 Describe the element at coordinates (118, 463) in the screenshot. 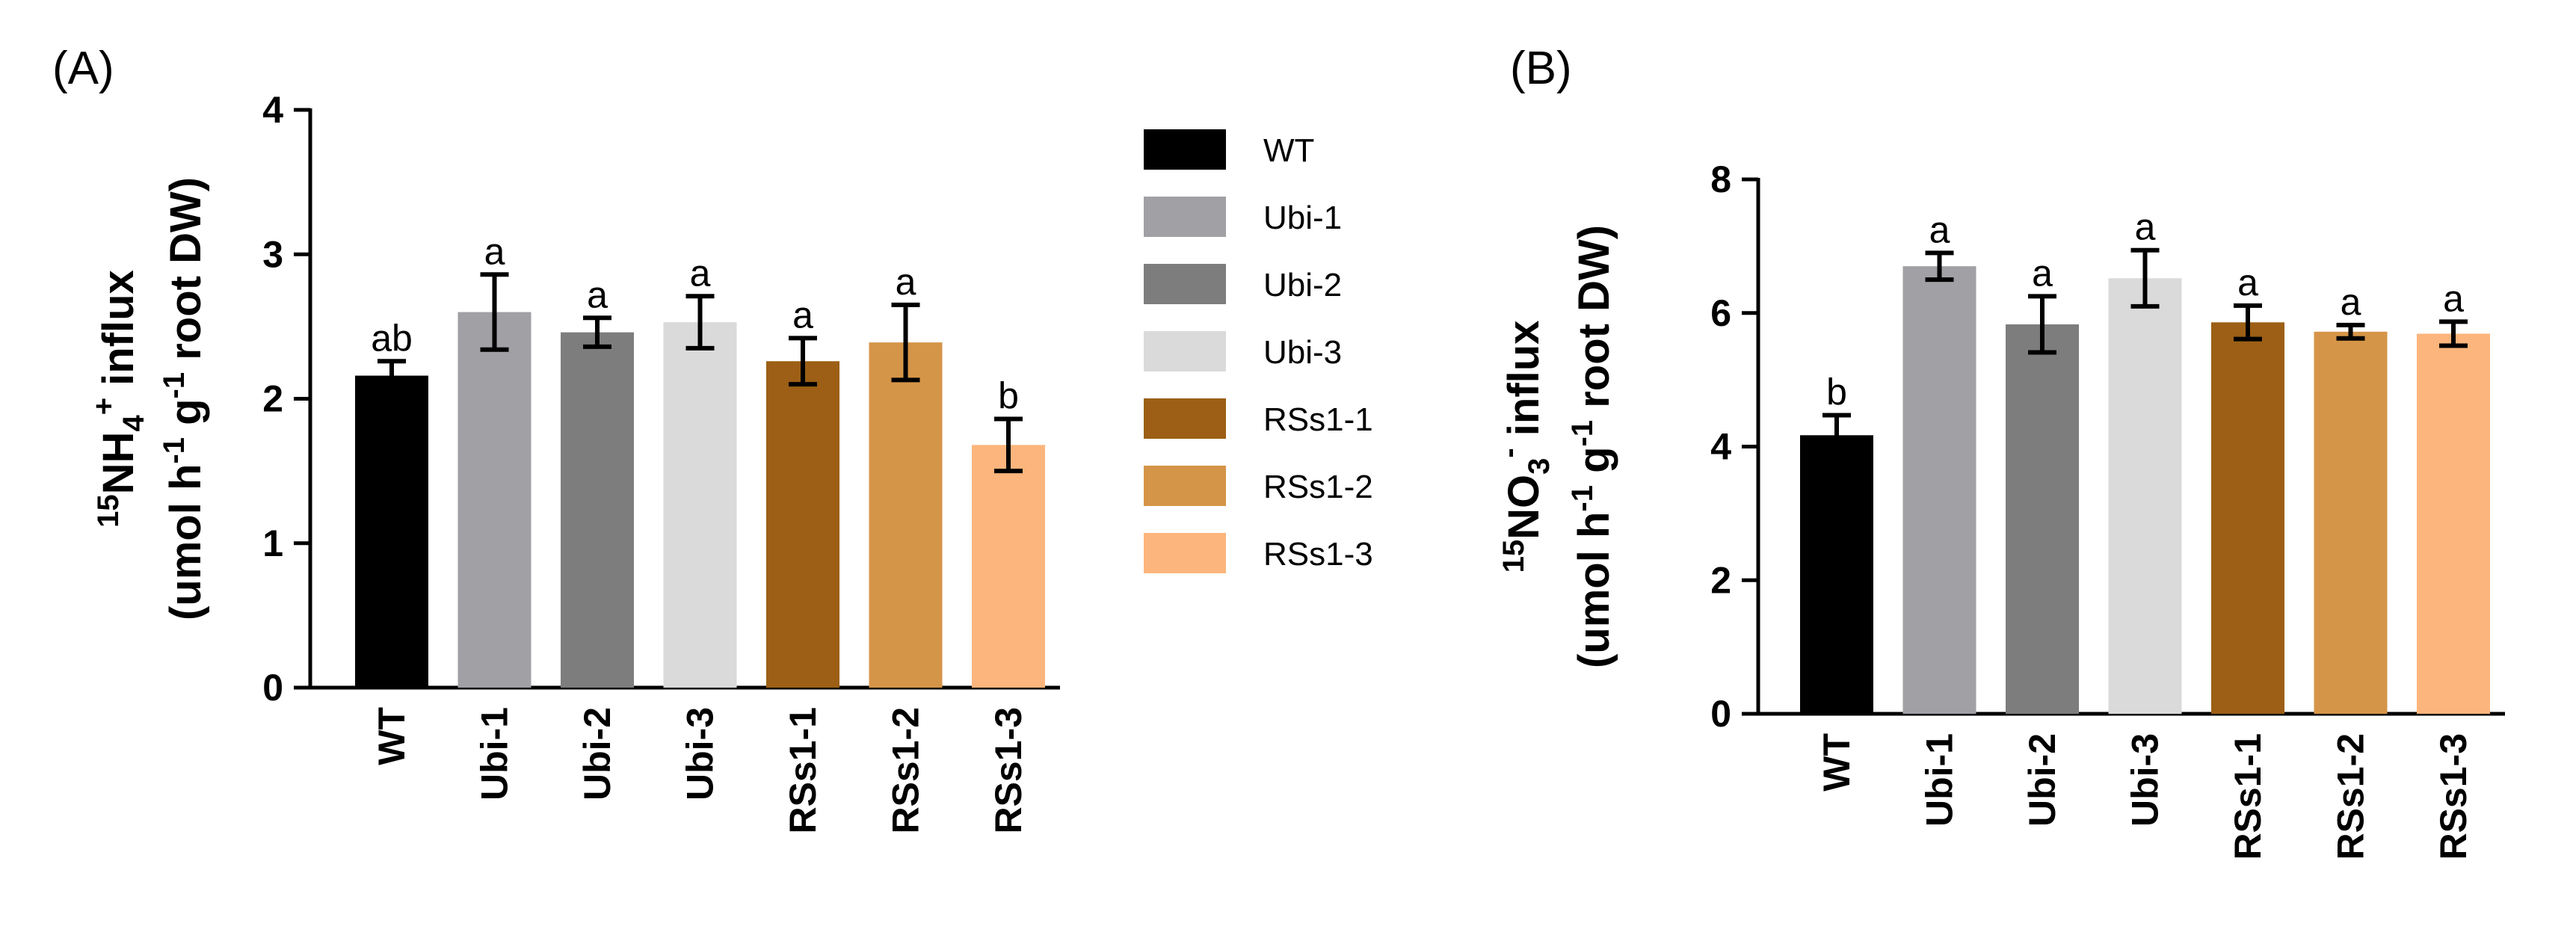

I see `ylabel-ion: NH` at that location.